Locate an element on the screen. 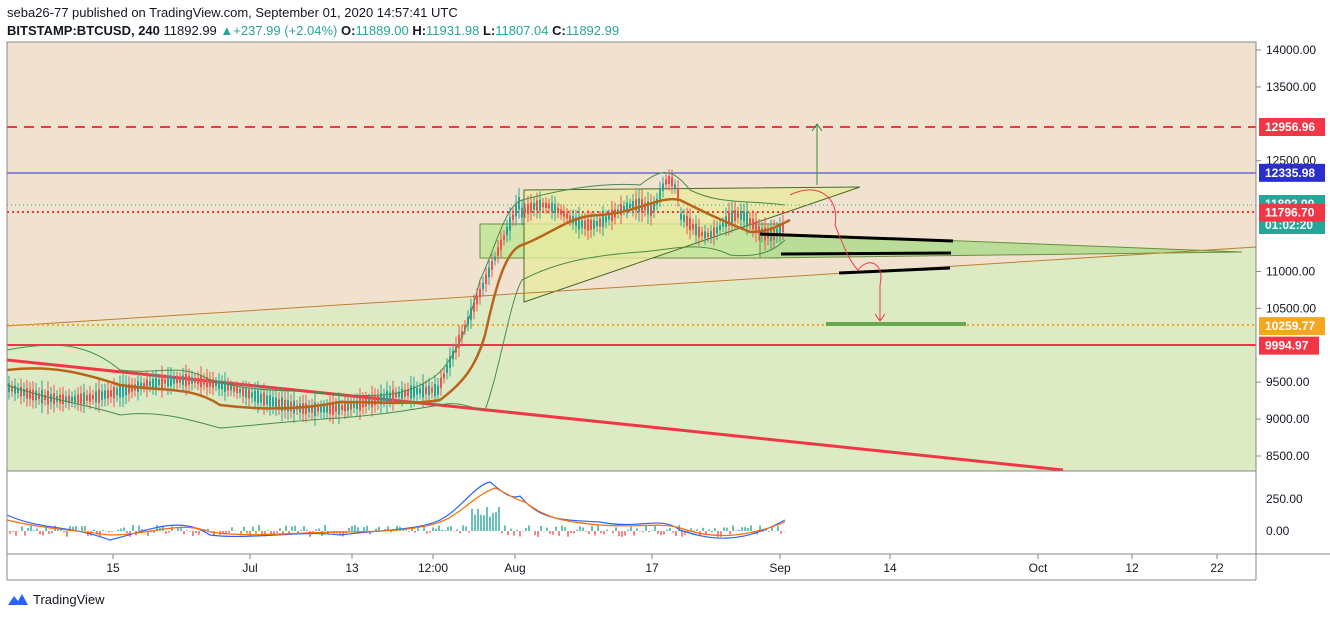  down-arrow-head is located at coordinates (880, 317).